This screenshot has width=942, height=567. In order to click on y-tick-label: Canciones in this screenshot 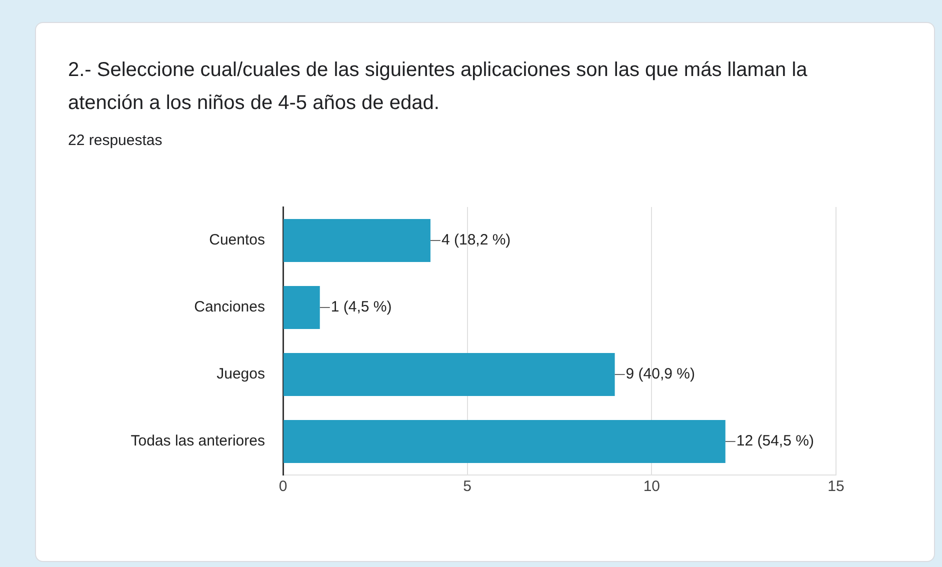, I will do `click(229, 307)`.